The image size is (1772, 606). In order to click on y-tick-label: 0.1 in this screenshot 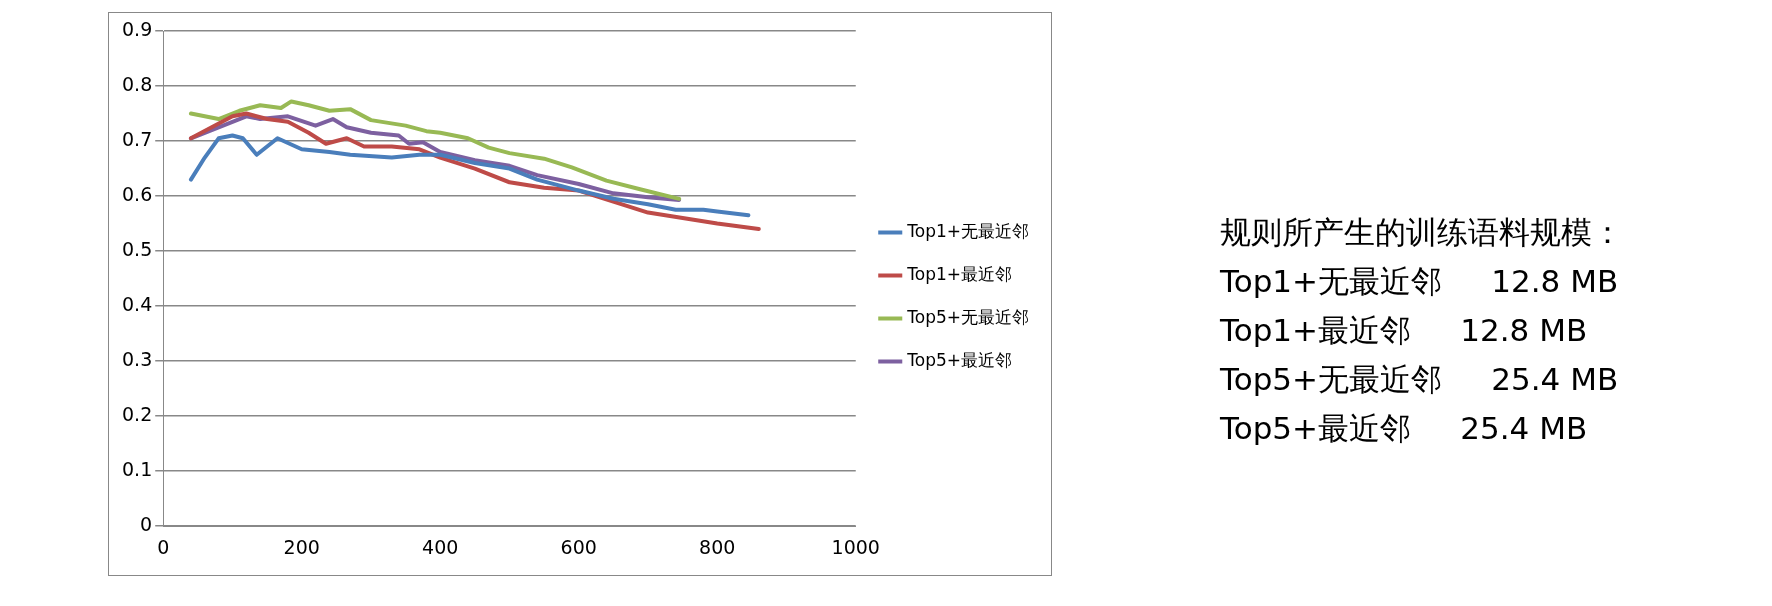, I will do `click(137, 469)`.